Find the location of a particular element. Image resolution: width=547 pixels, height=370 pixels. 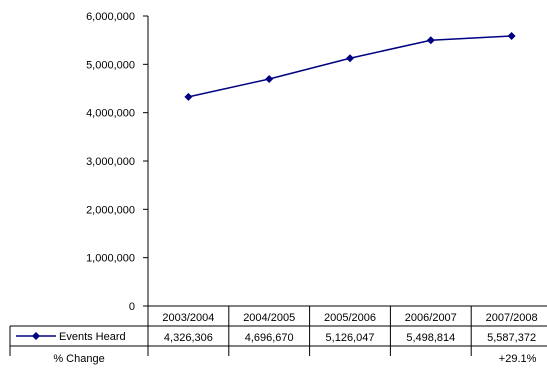

x-category-label: 2006/2007 is located at coordinates (431, 318).